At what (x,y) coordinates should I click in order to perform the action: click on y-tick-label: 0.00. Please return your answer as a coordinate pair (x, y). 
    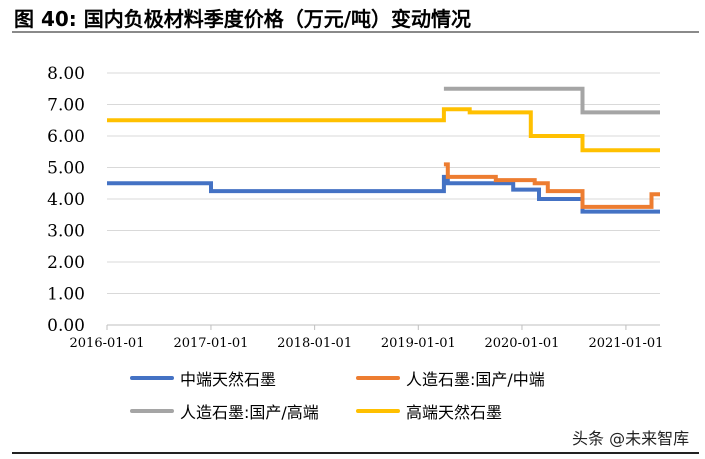
    Looking at the image, I should click on (66, 326).